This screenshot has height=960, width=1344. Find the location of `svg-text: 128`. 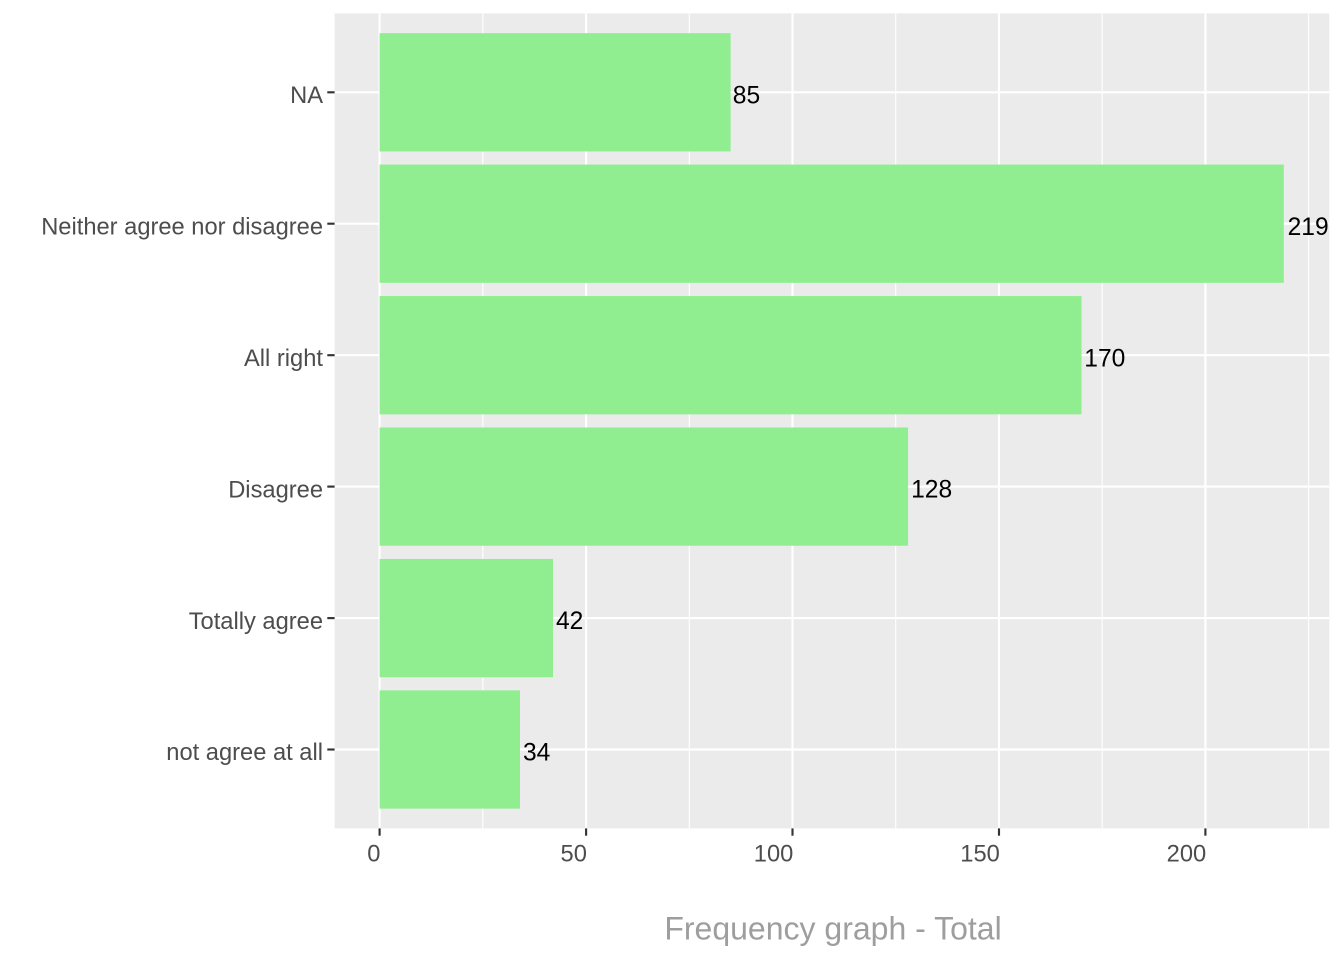

svg-text: 128 is located at coordinates (931, 490).